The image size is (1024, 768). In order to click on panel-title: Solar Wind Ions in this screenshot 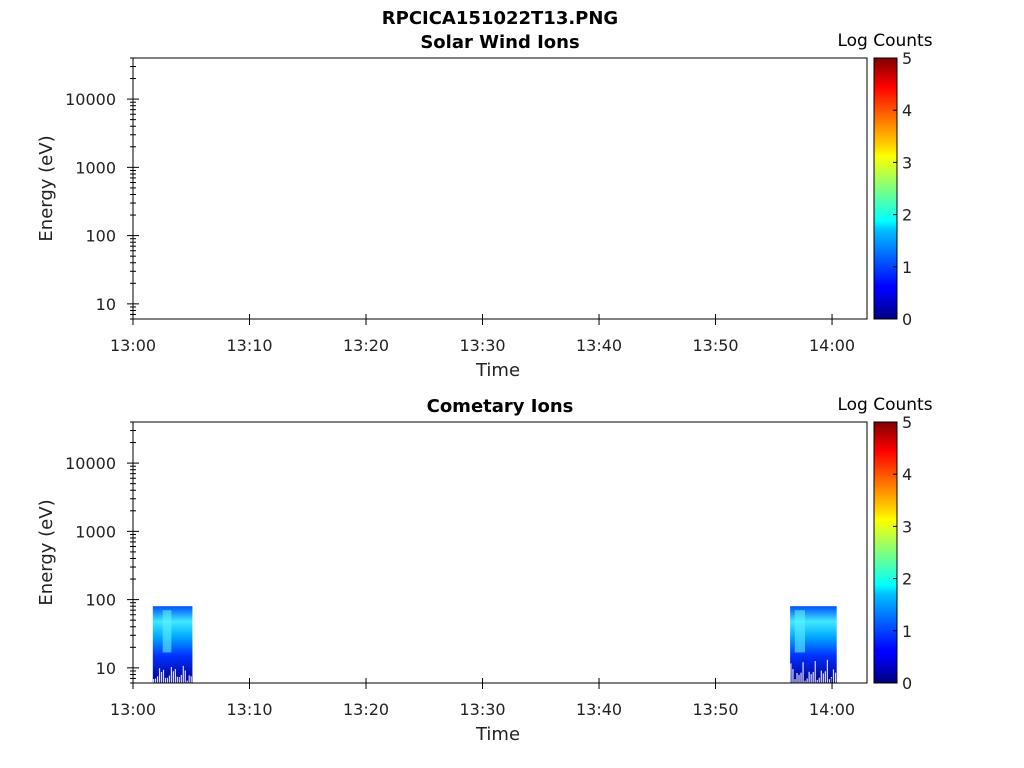, I will do `click(499, 42)`.